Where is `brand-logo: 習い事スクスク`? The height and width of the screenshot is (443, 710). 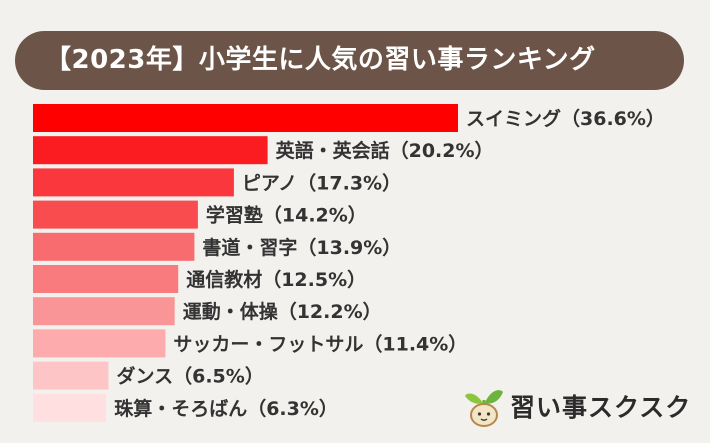
brand-logo: 習い事スクスク is located at coordinates (576, 406).